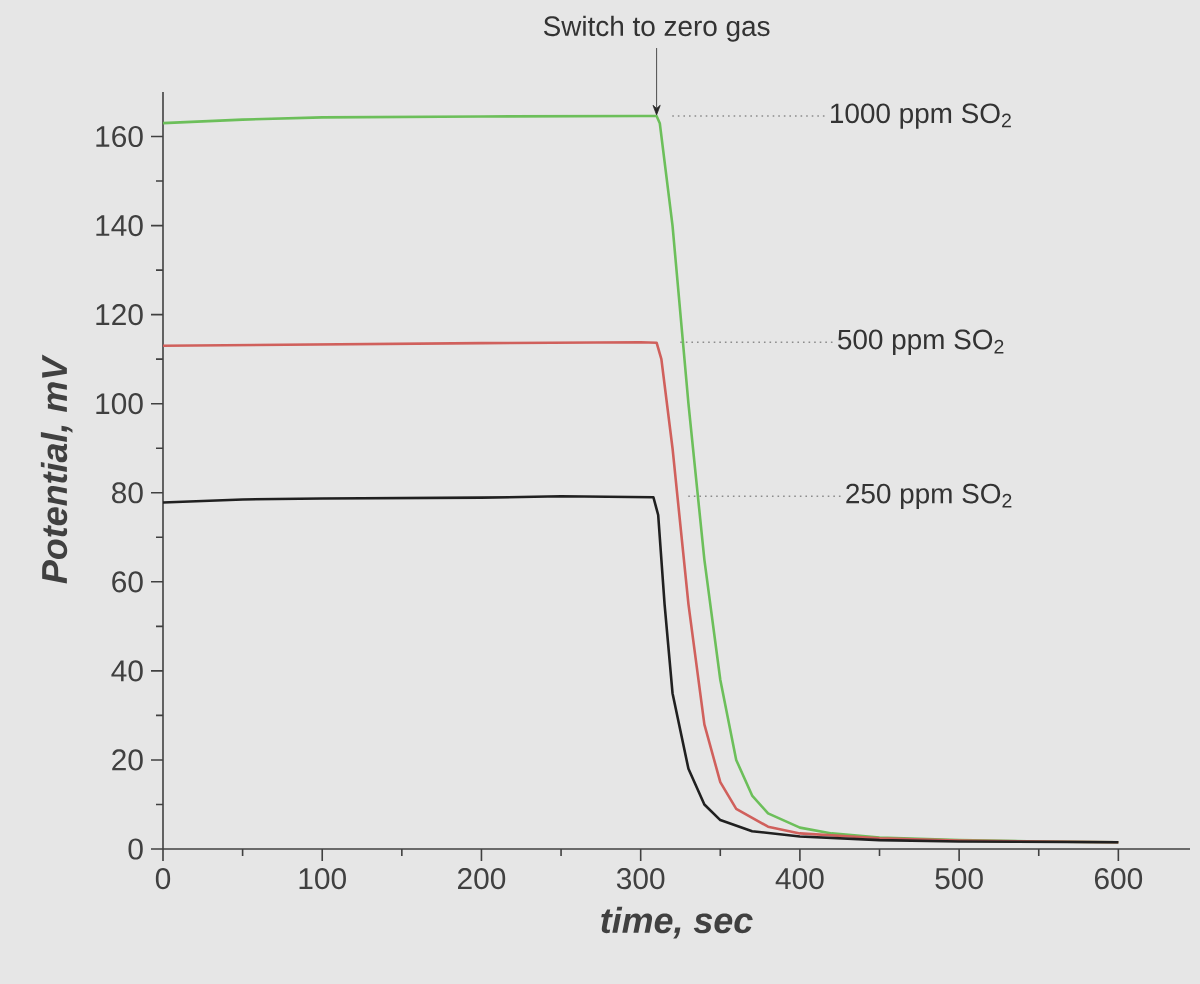  I want to click on y-tick-label: 160, so click(119, 136).